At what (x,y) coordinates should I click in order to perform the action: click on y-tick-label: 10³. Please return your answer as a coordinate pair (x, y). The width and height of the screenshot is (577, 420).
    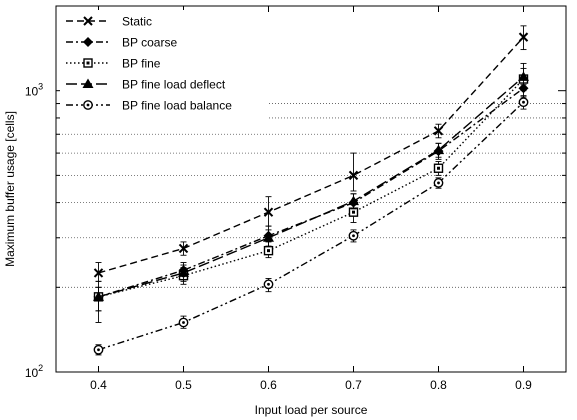
    Looking at the image, I should click on (34, 90).